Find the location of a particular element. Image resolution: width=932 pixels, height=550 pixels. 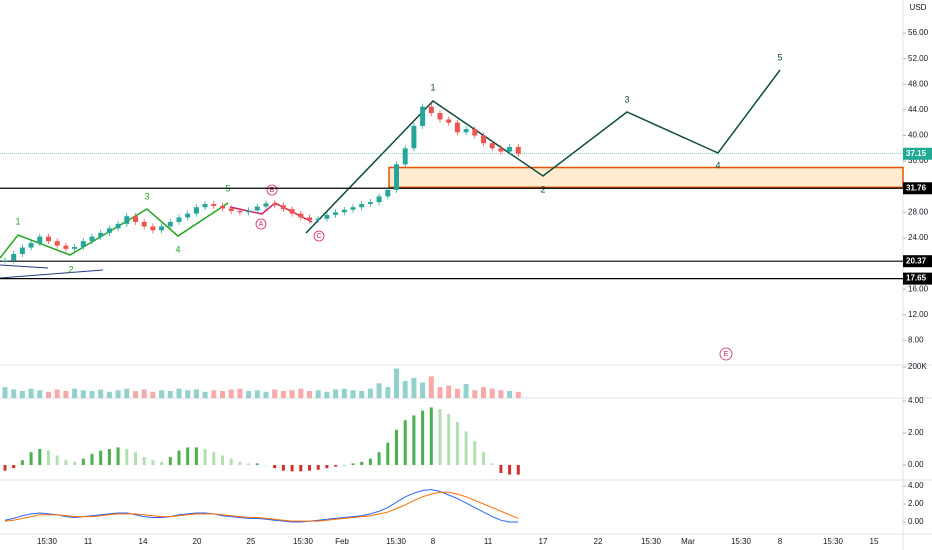

wave-label: 5 is located at coordinates (779, 57).